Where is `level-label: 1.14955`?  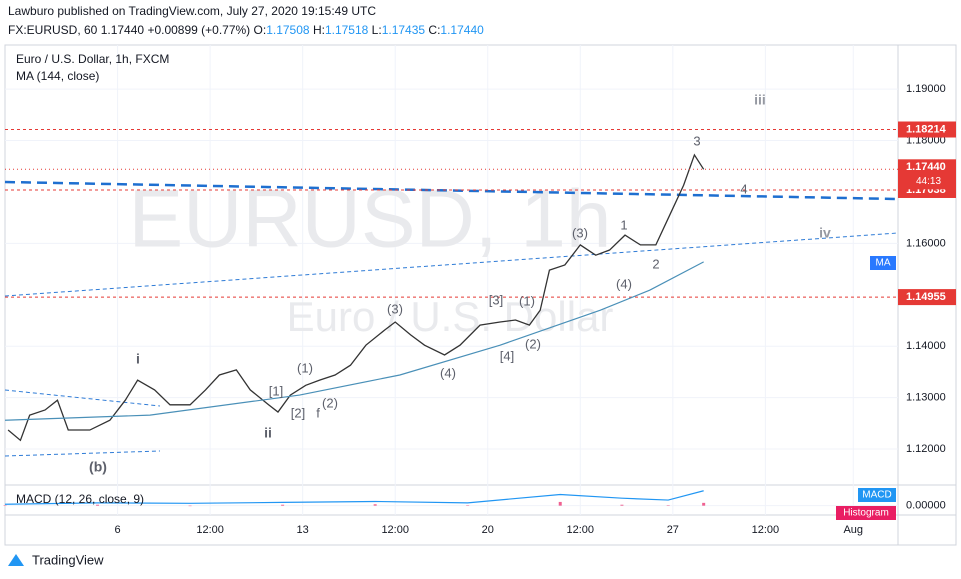 level-label: 1.14955 is located at coordinates (926, 297).